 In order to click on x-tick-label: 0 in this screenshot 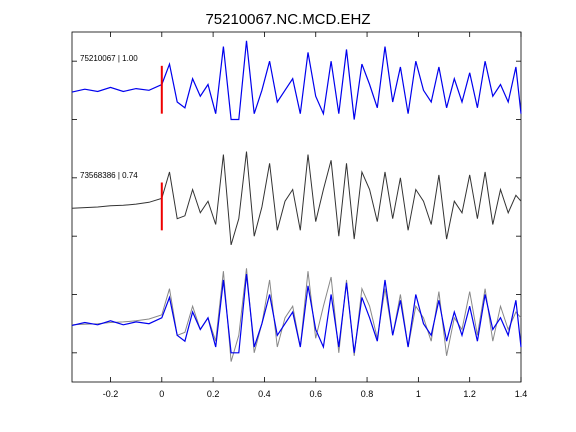, I will do `click(161, 394)`.